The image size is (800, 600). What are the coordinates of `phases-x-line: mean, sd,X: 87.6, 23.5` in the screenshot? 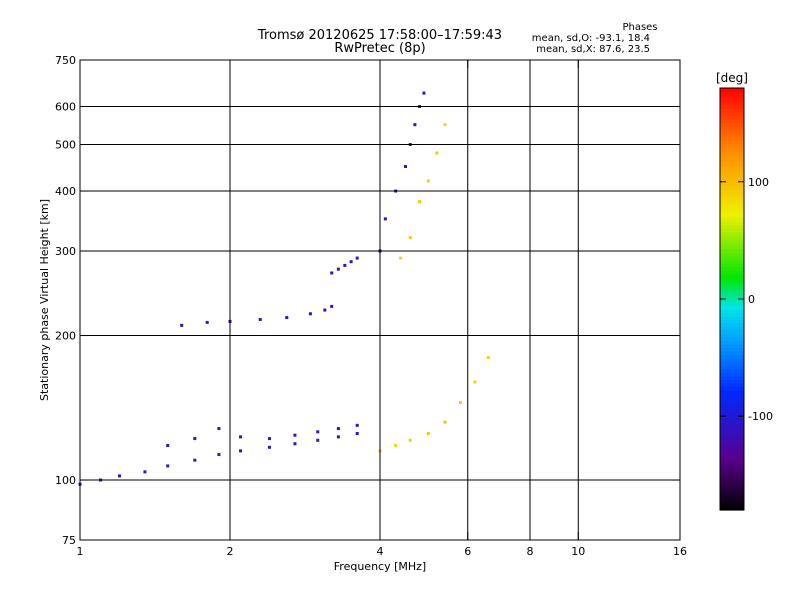 It's located at (593, 49).